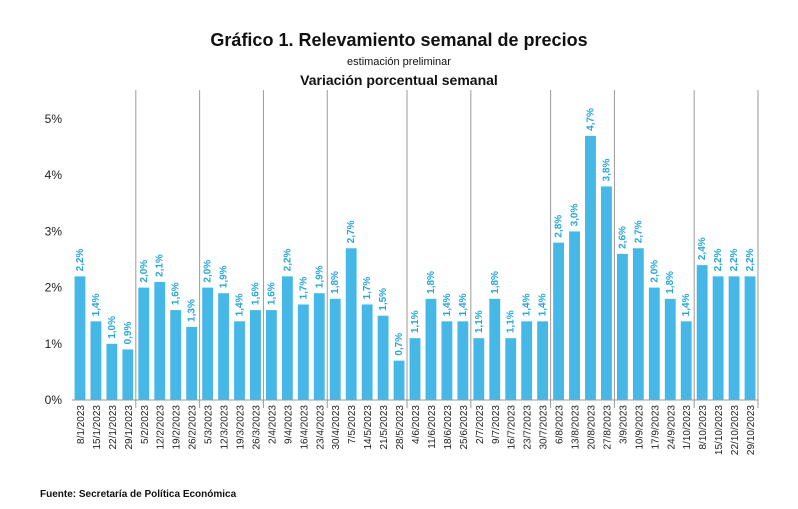  I want to click on x-tick-label: 17/9/2023, so click(655, 427).